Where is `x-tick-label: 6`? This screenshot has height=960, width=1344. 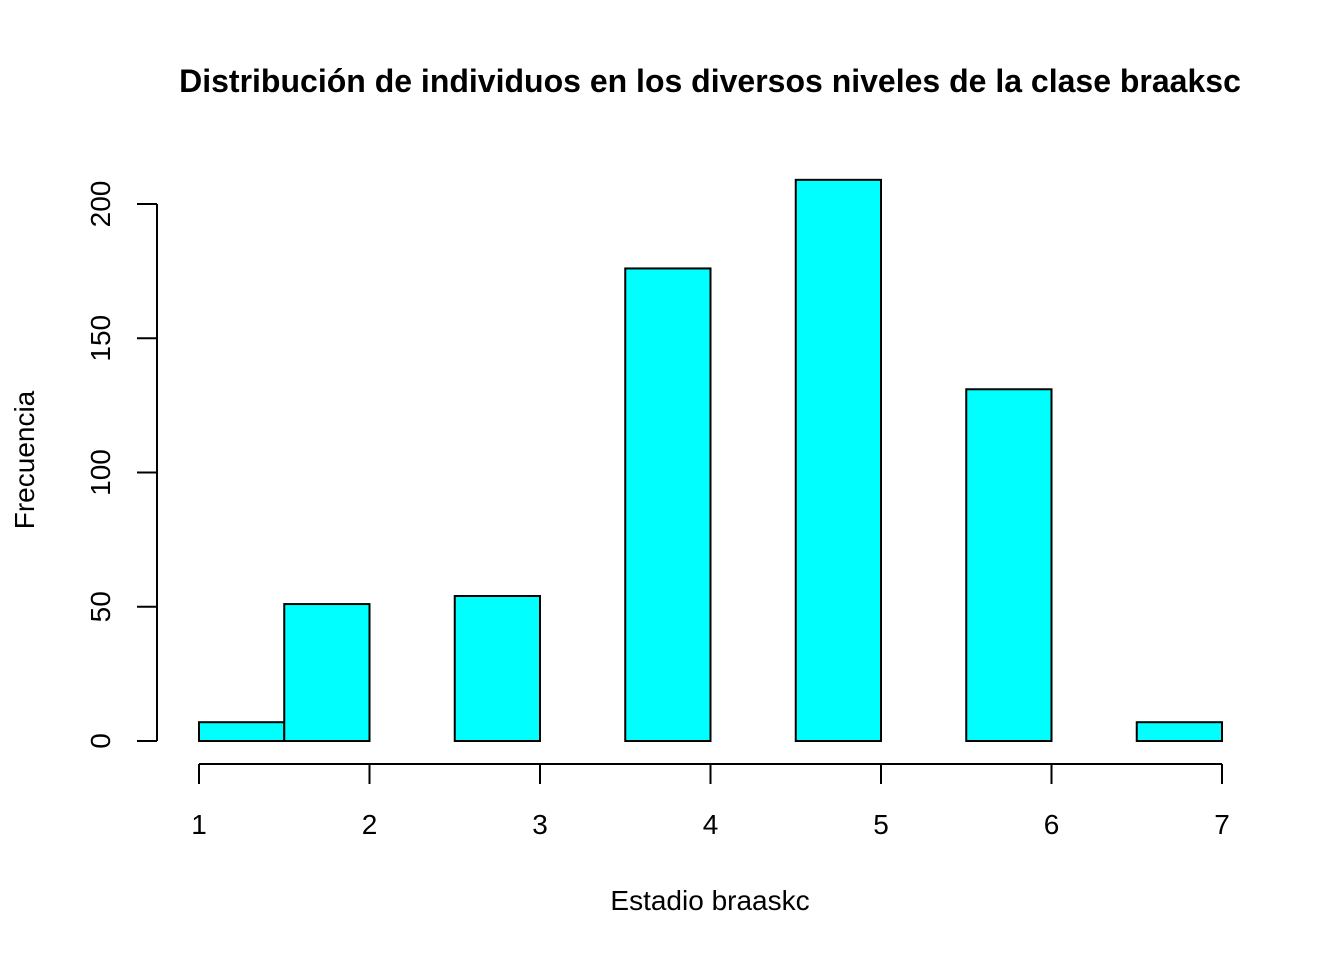
x-tick-label: 6 is located at coordinates (1052, 824).